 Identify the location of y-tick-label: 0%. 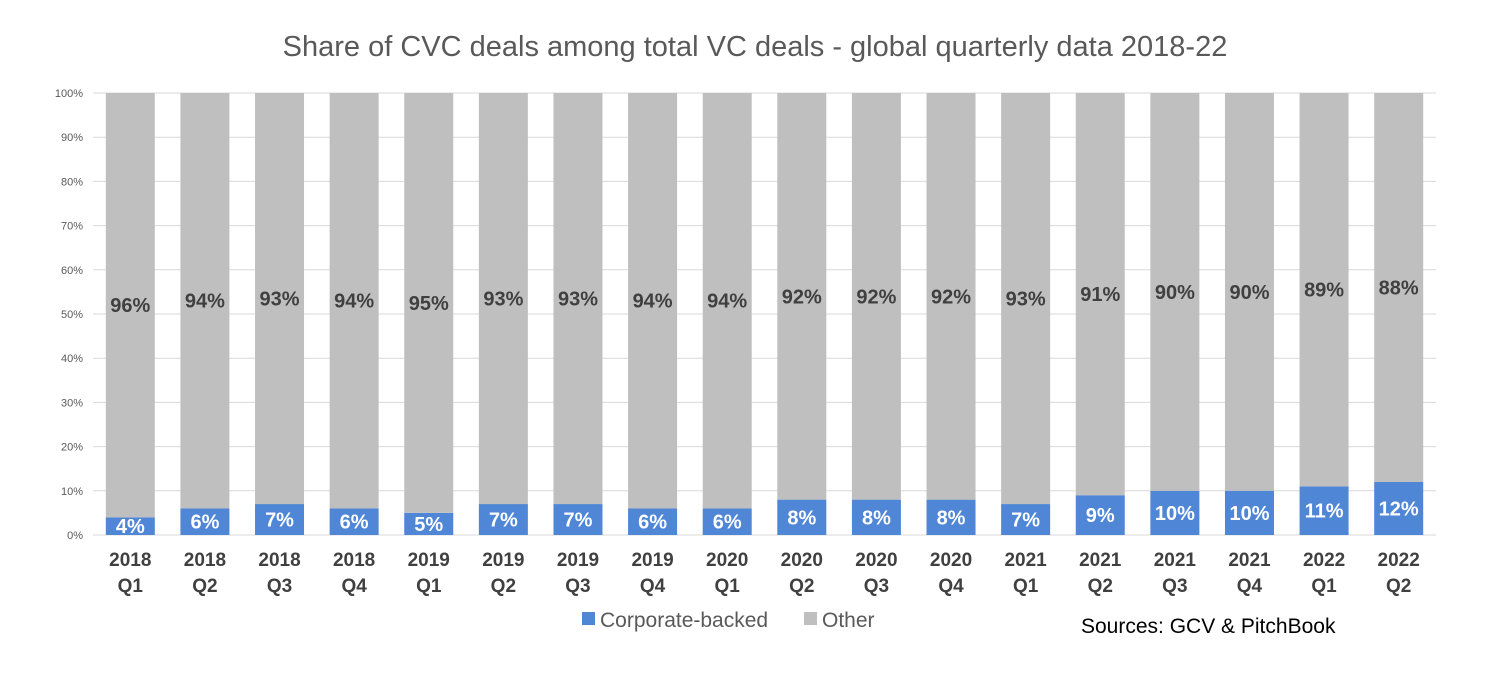
(75, 536).